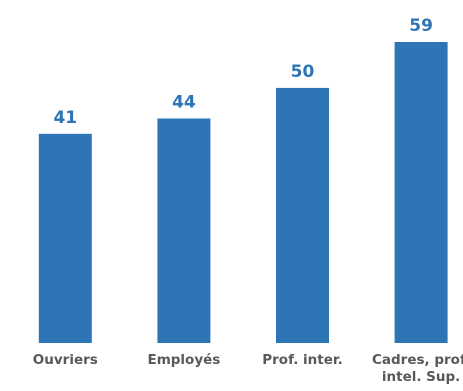 This screenshot has height=391, width=463. What do you see at coordinates (421, 26) in the screenshot?
I see `data-label-3: 59` at bounding box center [421, 26].